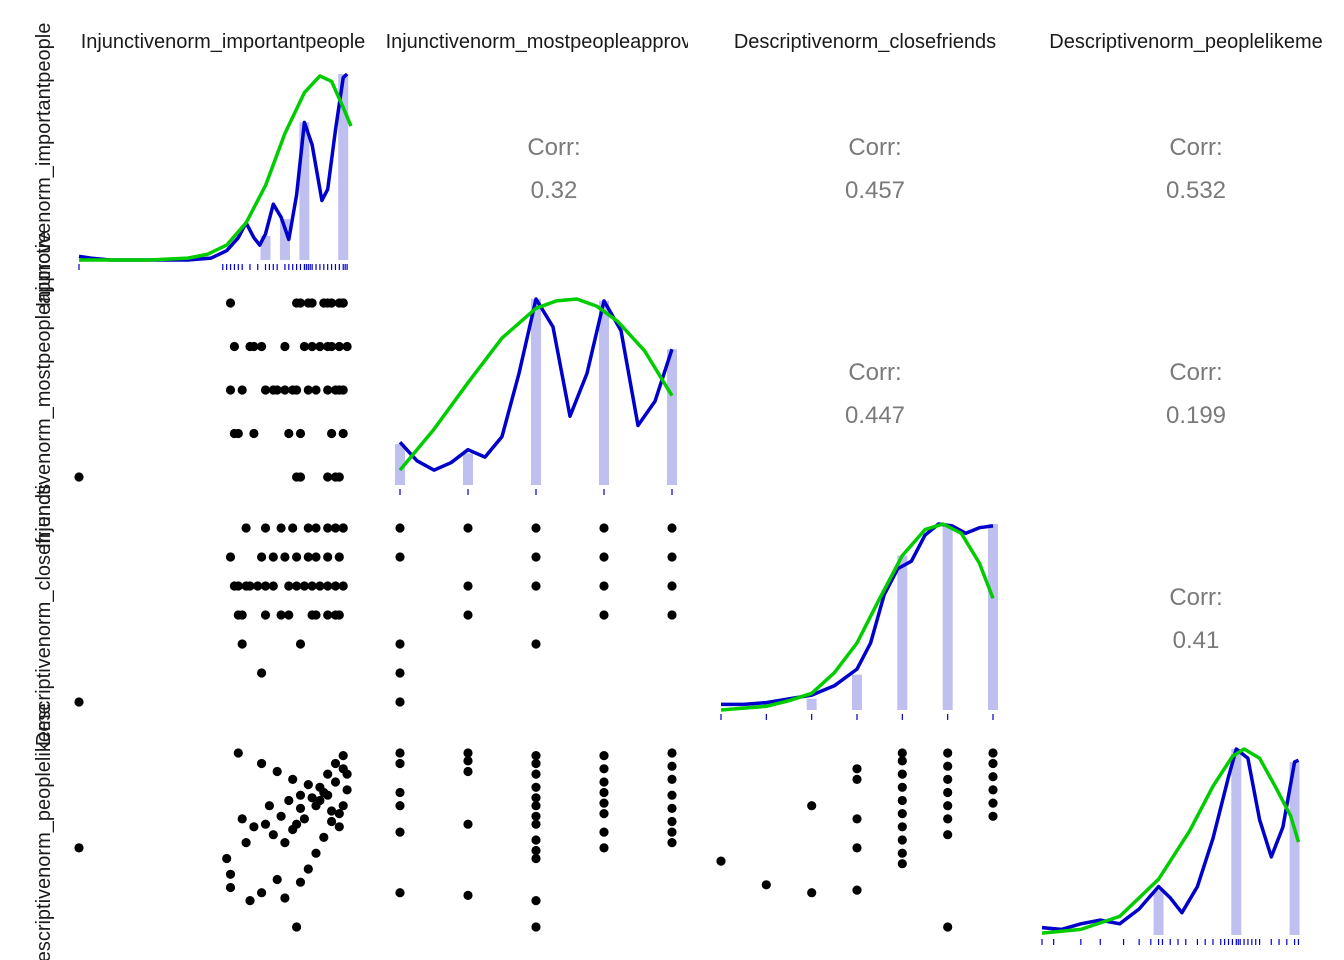  Describe the element at coordinates (875, 415) in the screenshot. I see `corr-value: 0.447` at that location.